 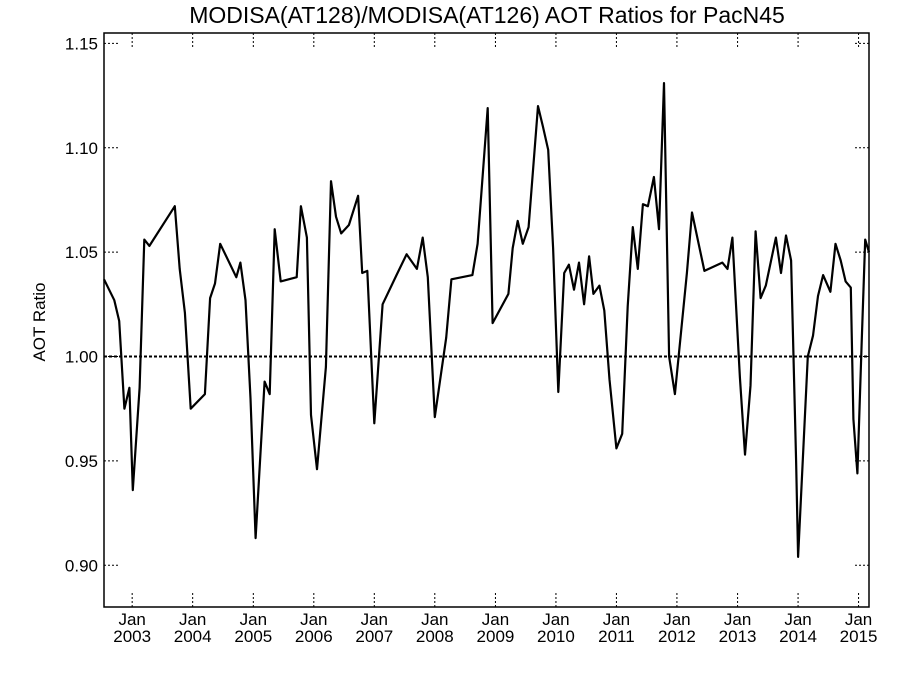 What do you see at coordinates (374, 636) in the screenshot?
I see `x-tick-year-label: 2007` at bounding box center [374, 636].